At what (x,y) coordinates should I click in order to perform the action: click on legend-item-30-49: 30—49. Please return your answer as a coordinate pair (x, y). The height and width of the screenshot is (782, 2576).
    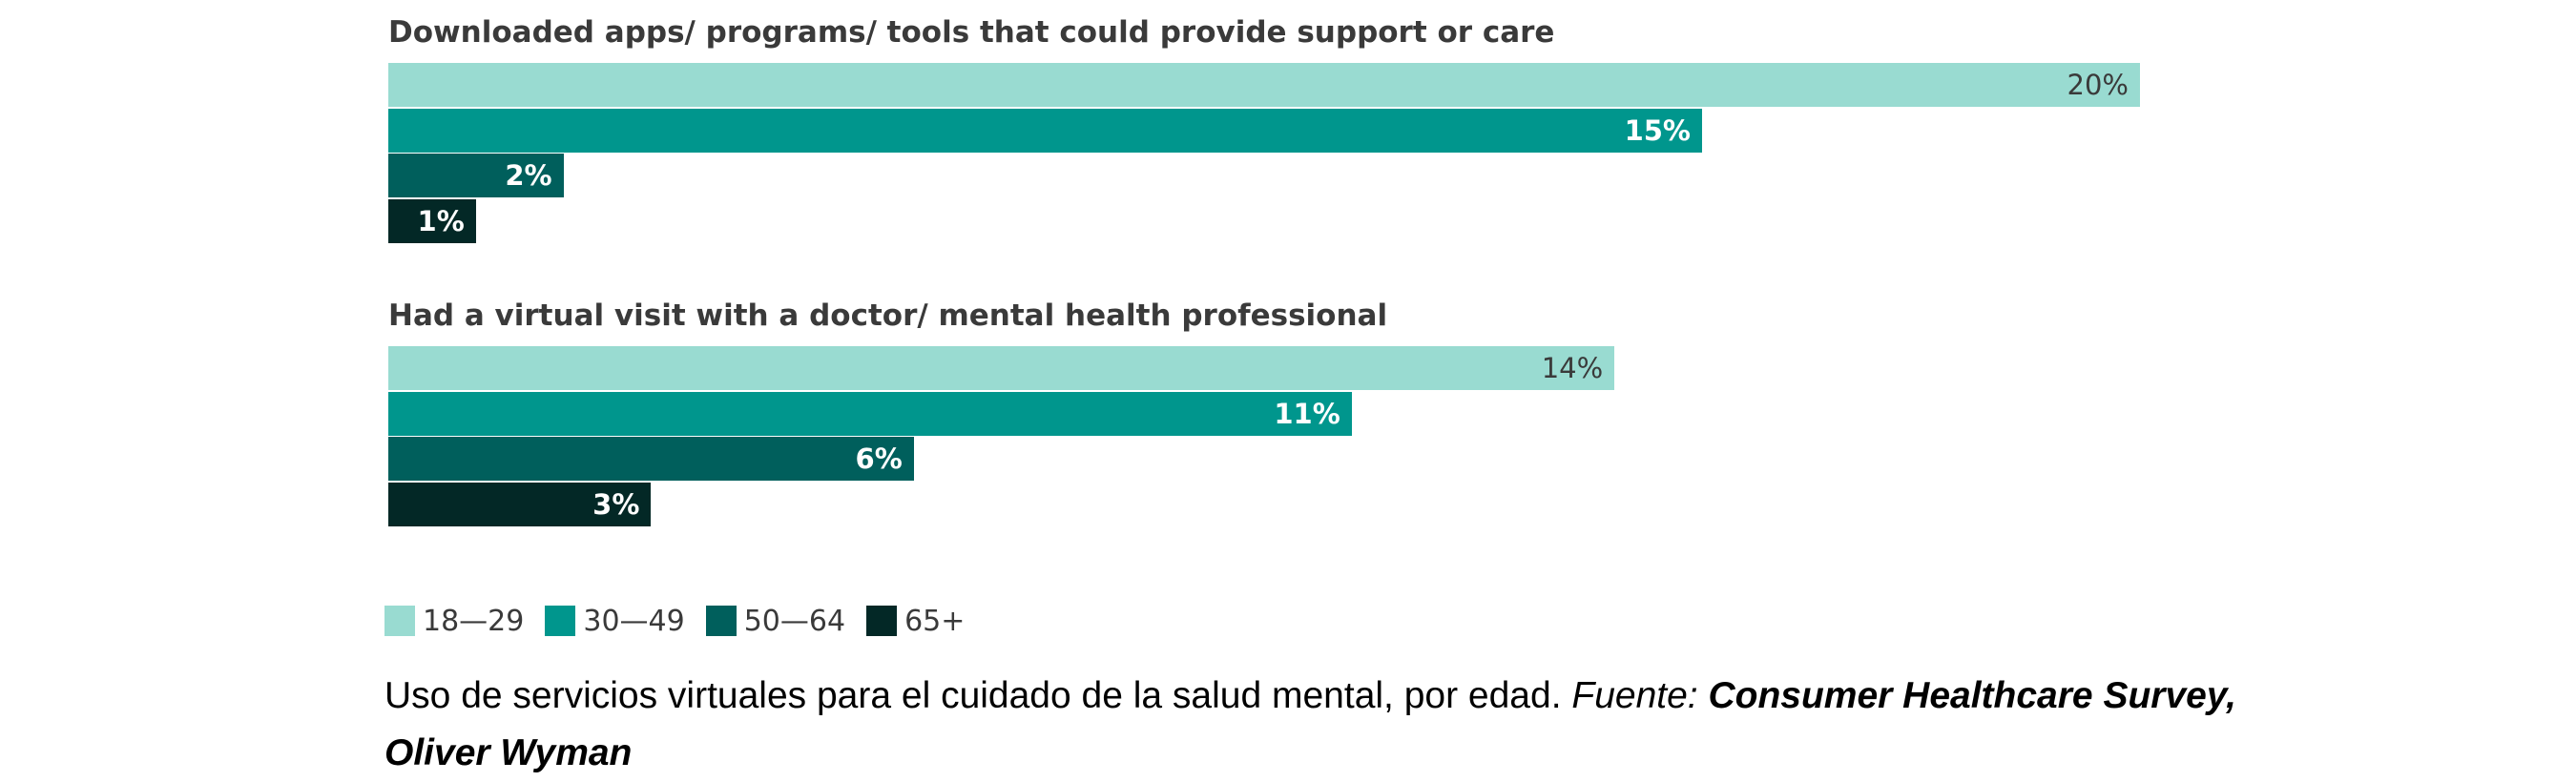
    Looking at the image, I should click on (615, 621).